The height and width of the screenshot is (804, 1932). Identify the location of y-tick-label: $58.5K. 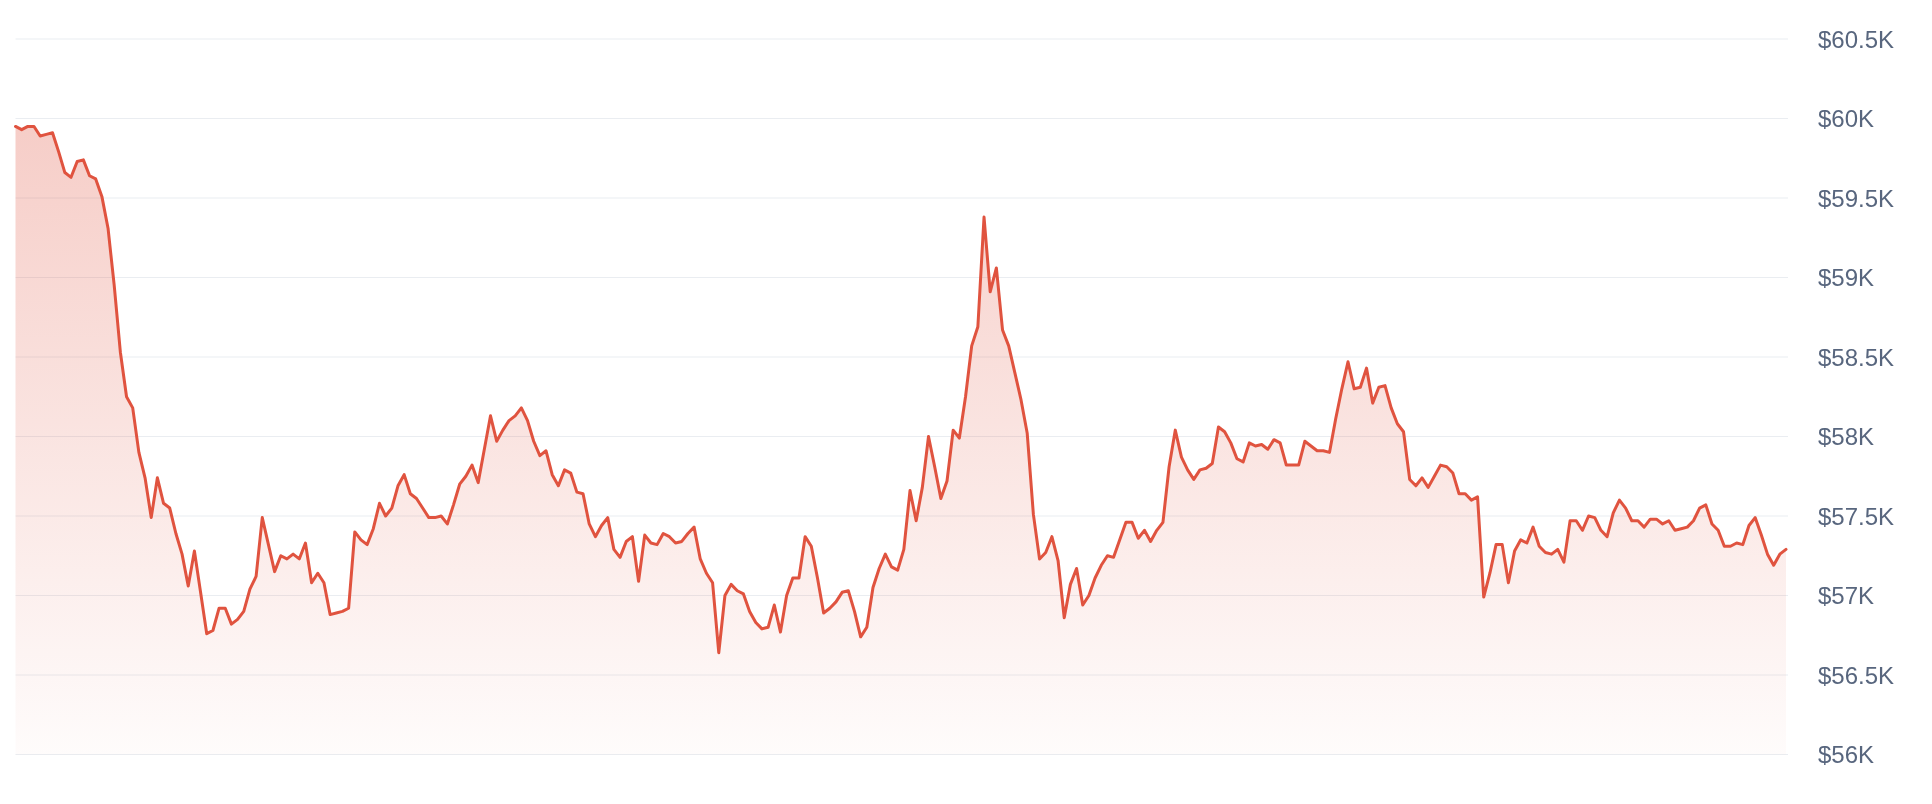
(1856, 357).